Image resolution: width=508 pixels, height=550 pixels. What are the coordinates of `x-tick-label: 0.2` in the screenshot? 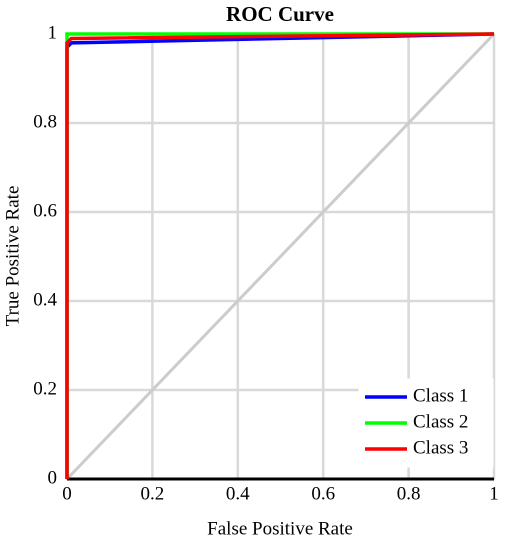 It's located at (153, 493).